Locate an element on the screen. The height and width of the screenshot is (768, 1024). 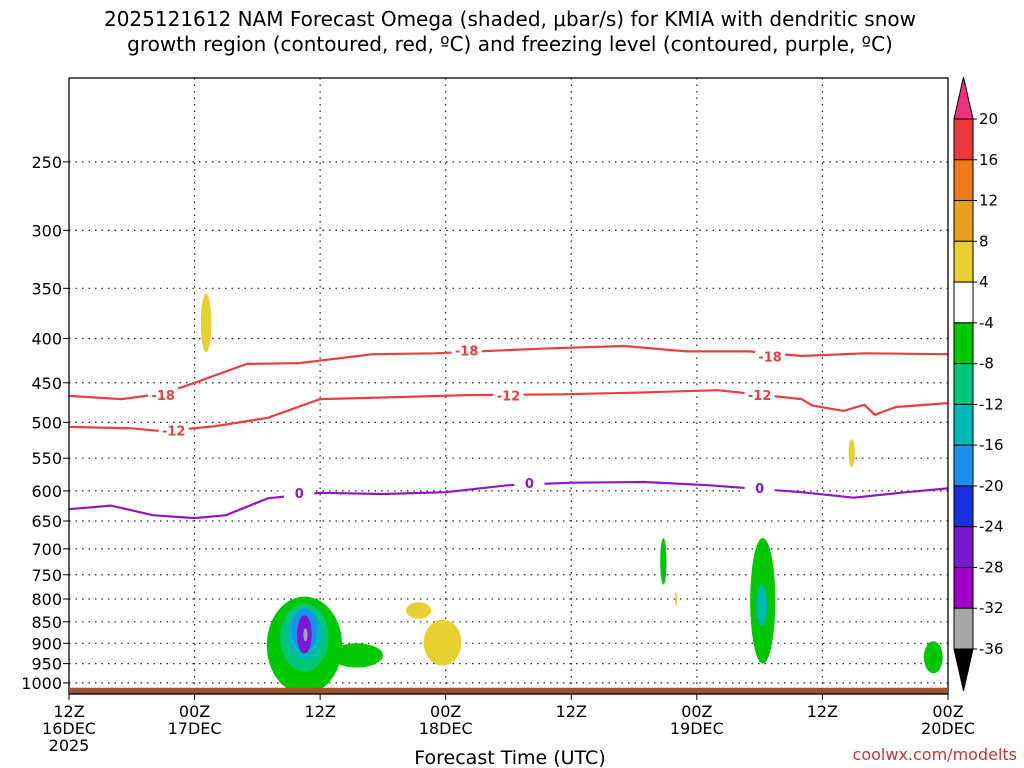
credit-text: coolwx.com/modelts is located at coordinates (935, 754).